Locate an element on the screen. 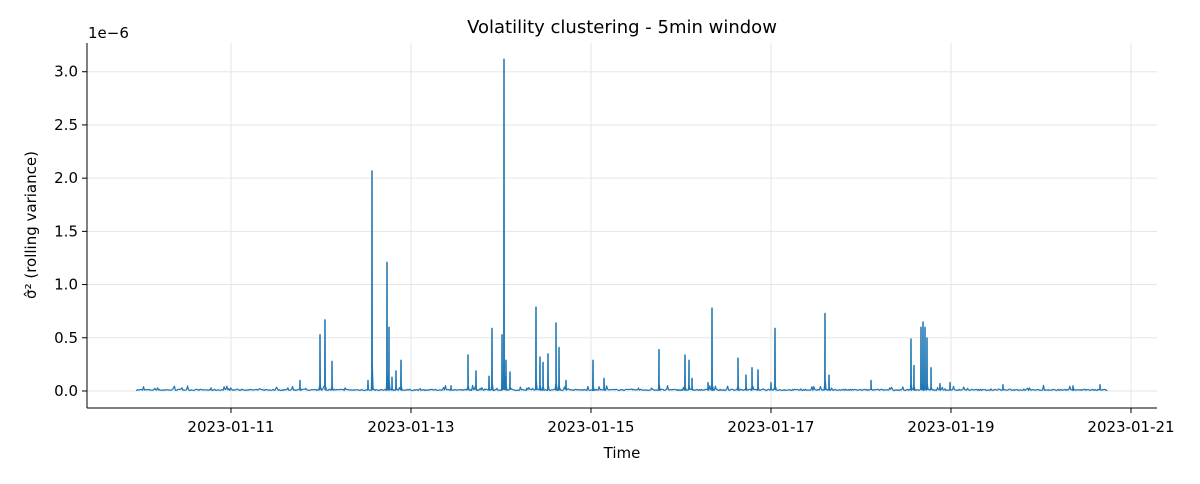 This screenshot has width=1200, height=484. y-tick-label: 2.0 is located at coordinates (66, 178).